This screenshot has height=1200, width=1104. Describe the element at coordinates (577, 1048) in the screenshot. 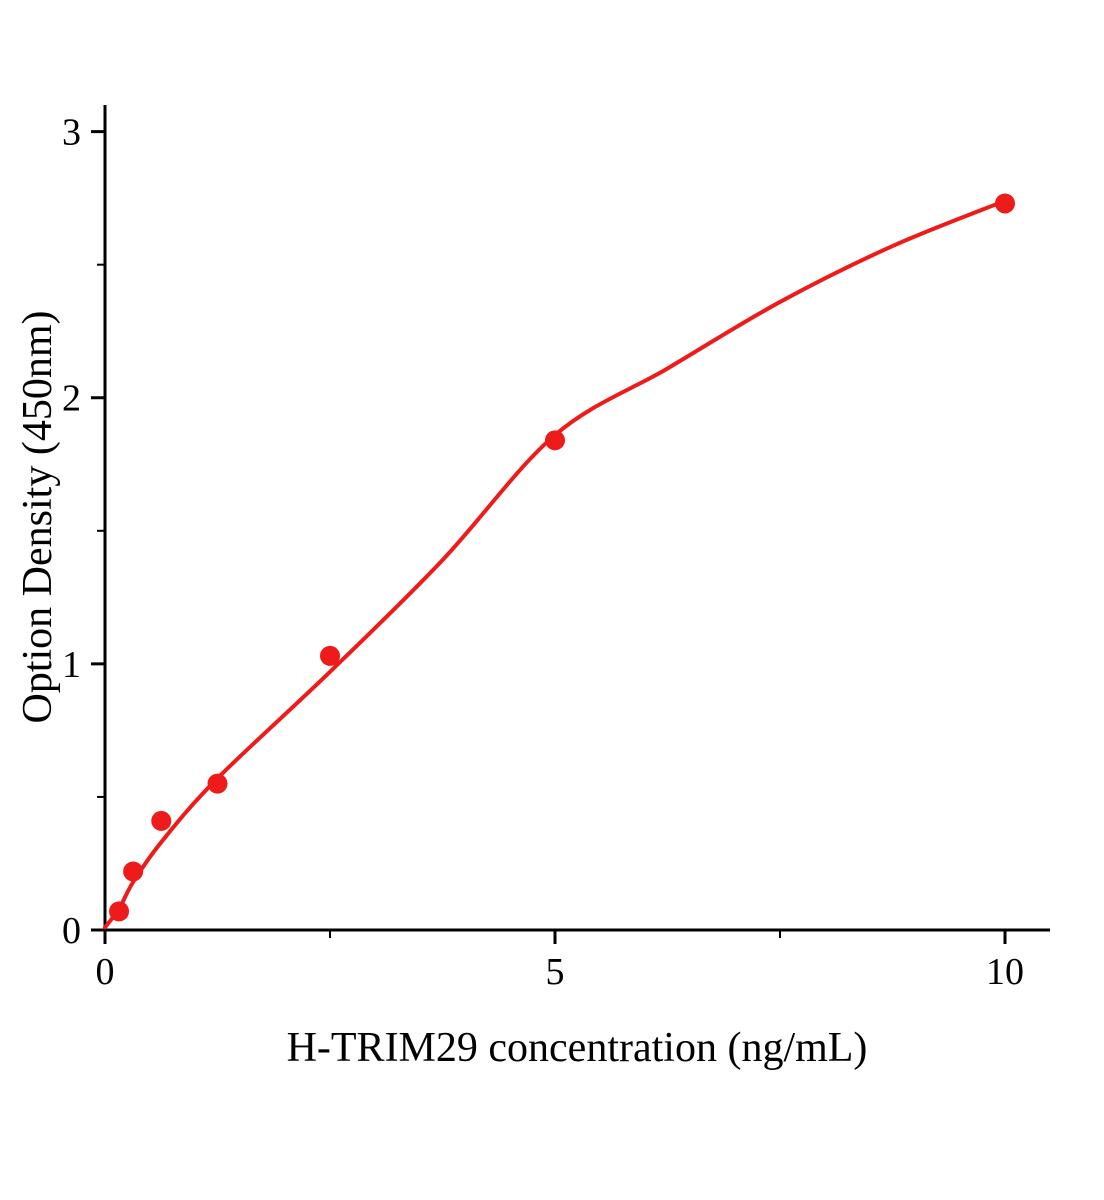

I see `x-axis-title: H-TRIM29 concentration (ng/mL)` at that location.